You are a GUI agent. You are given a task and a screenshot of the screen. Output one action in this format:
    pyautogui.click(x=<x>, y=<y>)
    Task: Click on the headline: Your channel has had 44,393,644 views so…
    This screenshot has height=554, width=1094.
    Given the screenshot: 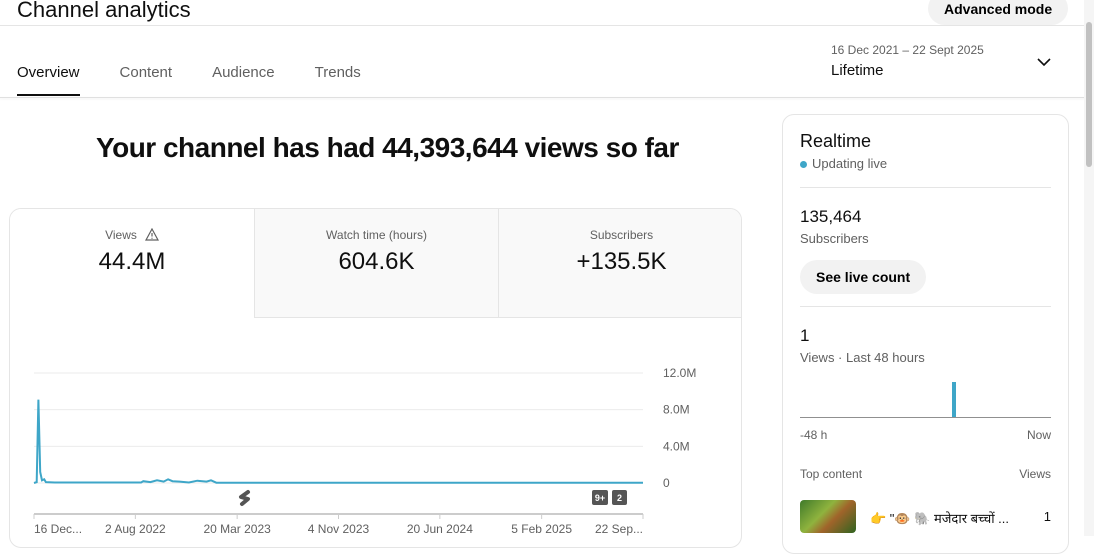 What is the action you would take?
    pyautogui.click(x=387, y=147)
    